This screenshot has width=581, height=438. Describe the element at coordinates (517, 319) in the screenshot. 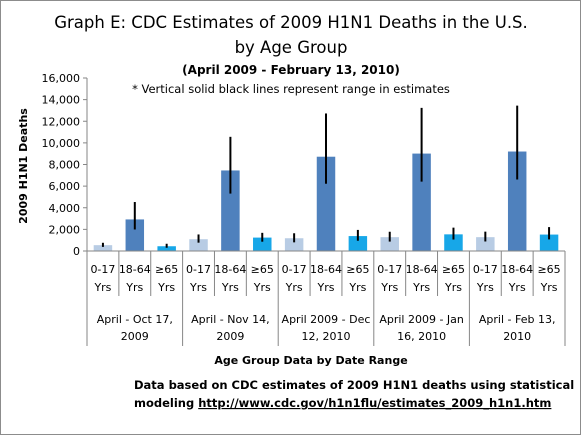

I see `date-range-label: April - Feb 13,` at that location.